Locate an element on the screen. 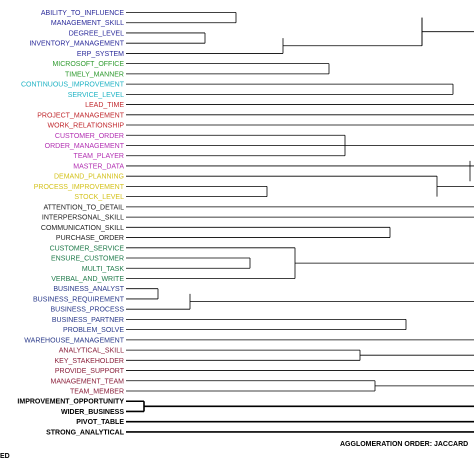 The width and height of the screenshot is (474, 474). leaf-label-business-partner: BUSINESS_PARTNER is located at coordinates (88, 320).